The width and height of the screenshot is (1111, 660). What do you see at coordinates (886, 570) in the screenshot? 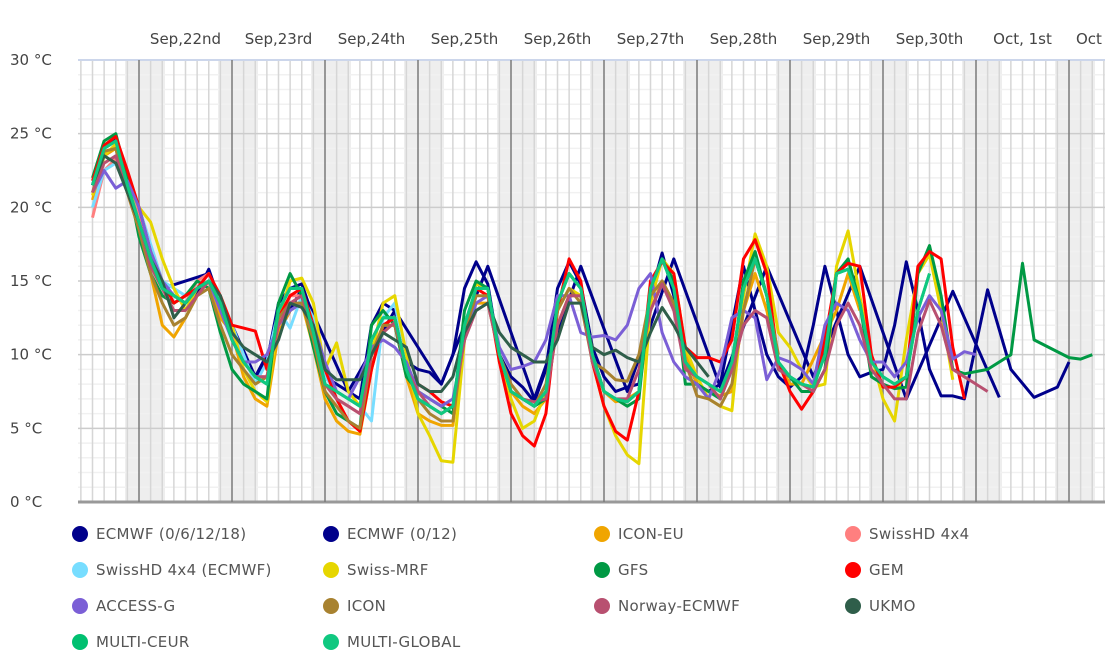
I see `legend-label: GEM` at bounding box center [886, 570].